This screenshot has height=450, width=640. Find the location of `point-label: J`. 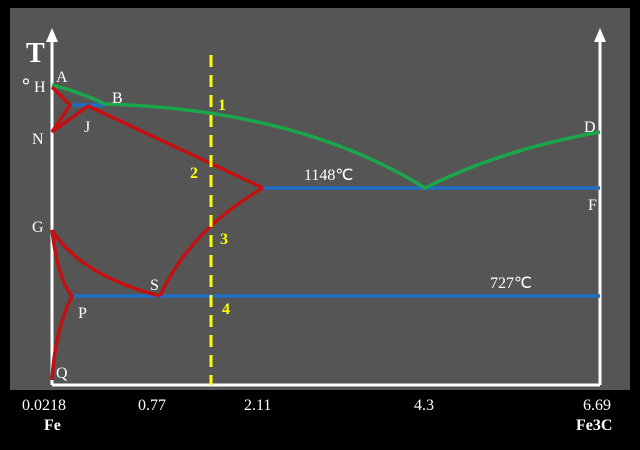

point-label: J is located at coordinates (87, 127).